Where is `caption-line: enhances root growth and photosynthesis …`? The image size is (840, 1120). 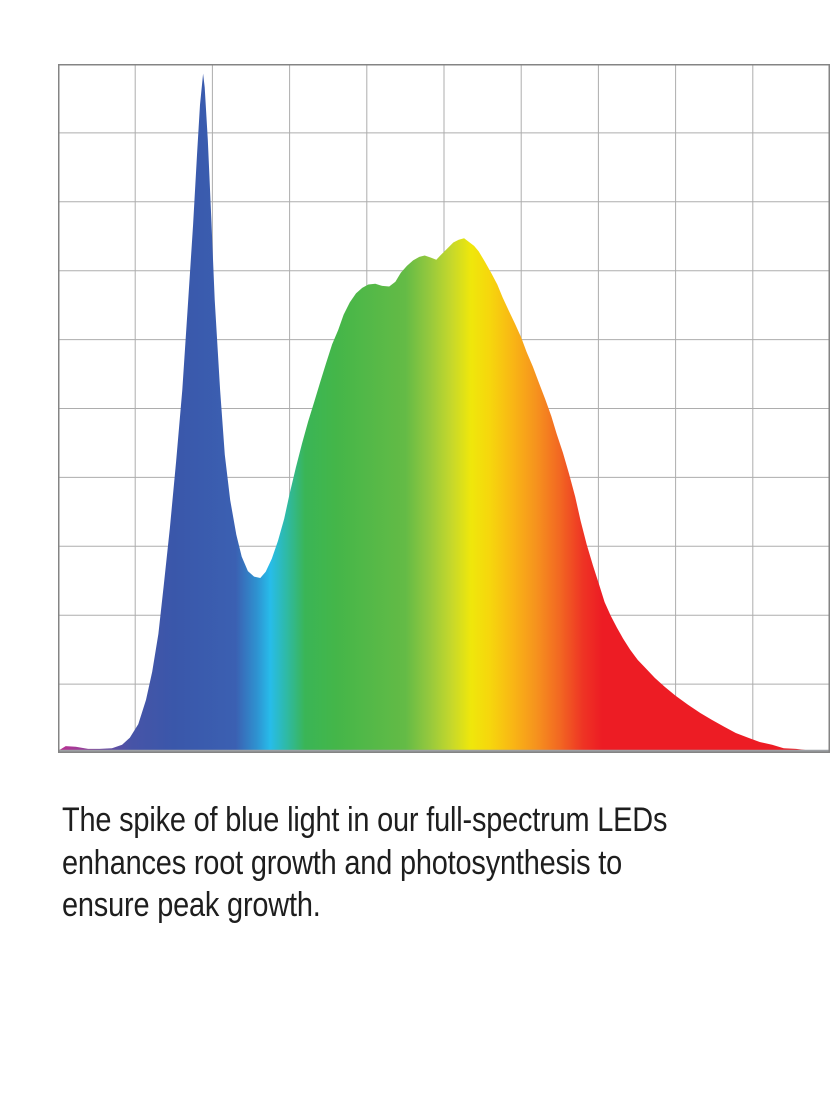
caption-line: enhances root growth and photosynthesis … is located at coordinates (342, 862).